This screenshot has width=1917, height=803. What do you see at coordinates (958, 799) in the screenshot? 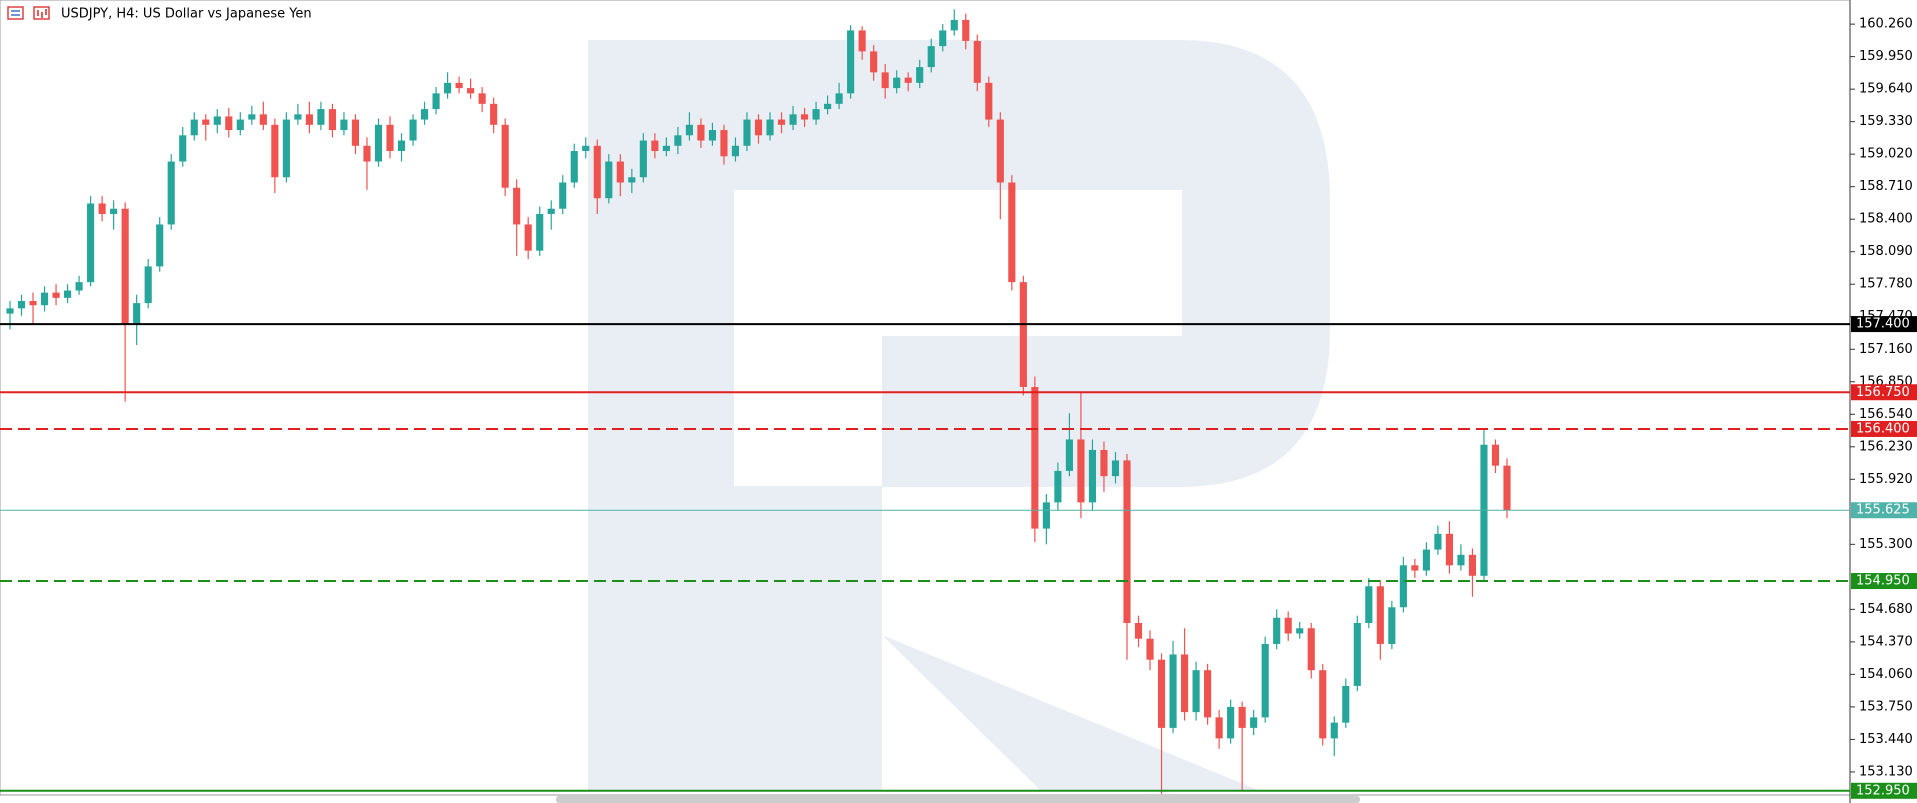
I see `scrollbar` at bounding box center [958, 799].